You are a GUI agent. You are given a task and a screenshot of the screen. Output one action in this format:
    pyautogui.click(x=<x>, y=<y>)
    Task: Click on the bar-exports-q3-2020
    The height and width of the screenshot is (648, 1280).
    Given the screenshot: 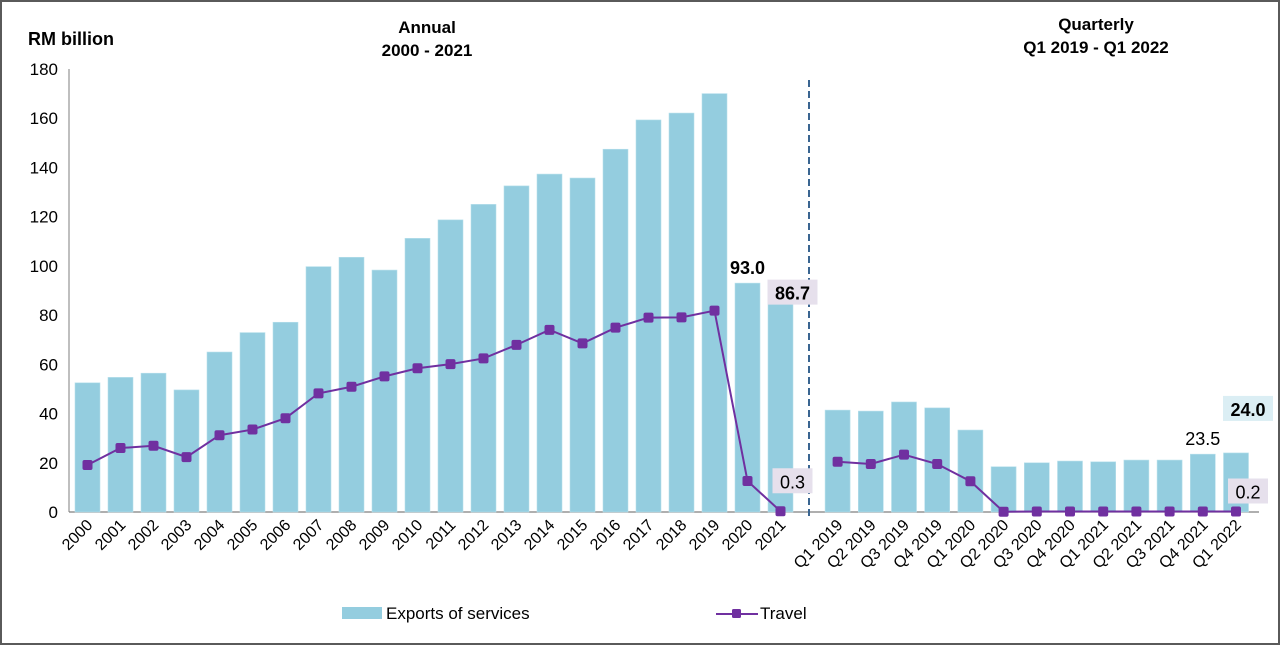 What is the action you would take?
    pyautogui.click(x=1036, y=487)
    